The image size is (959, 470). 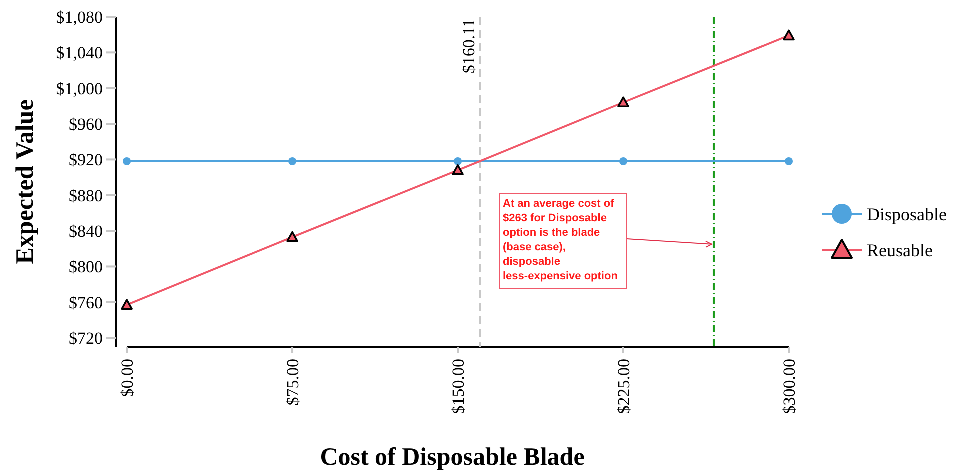 I want to click on y-tick-label: $800, so click(x=86, y=267).